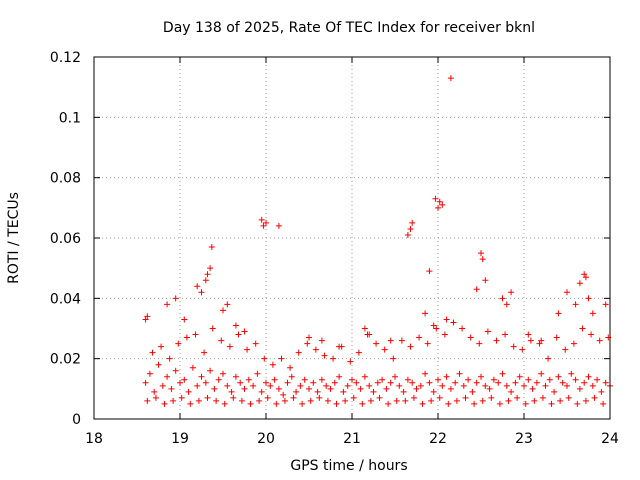  What do you see at coordinates (65, 58) in the screenshot?
I see `y-tick-label: 0.12` at bounding box center [65, 58].